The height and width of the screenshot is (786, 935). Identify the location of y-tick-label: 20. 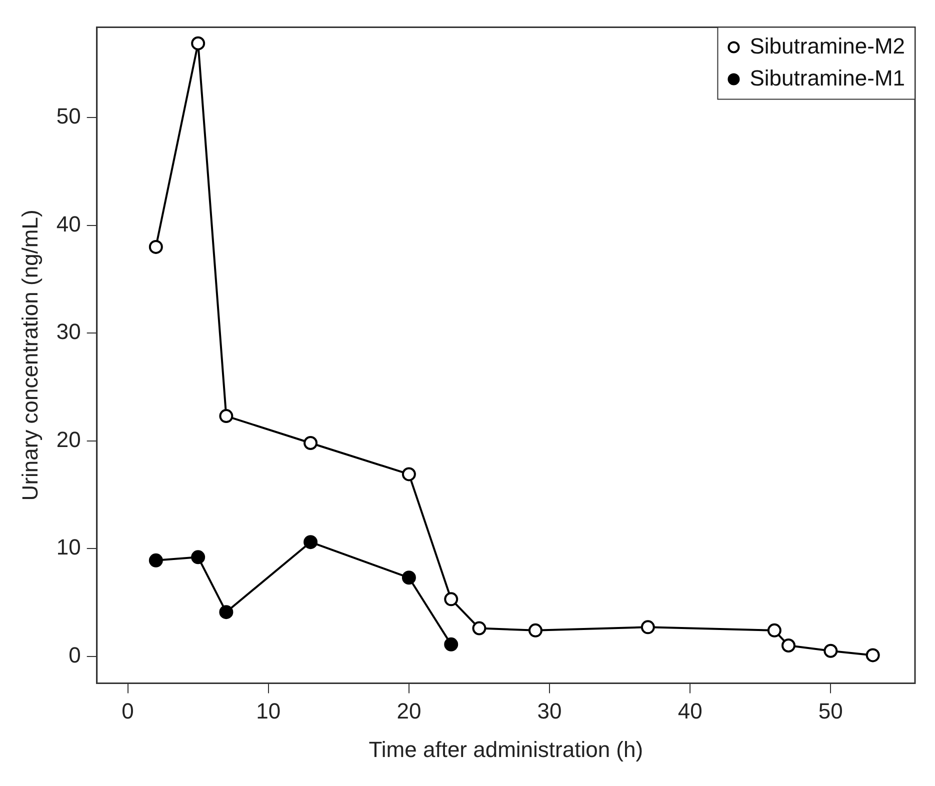
(68, 439).